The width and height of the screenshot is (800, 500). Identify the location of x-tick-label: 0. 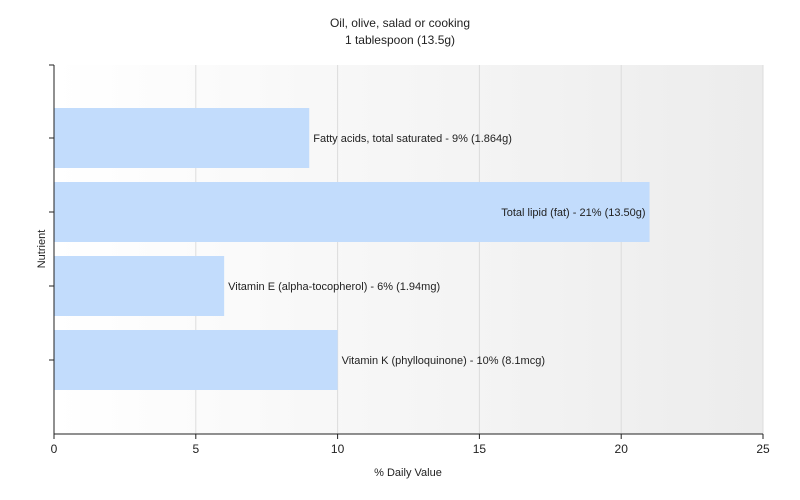
(54, 449).